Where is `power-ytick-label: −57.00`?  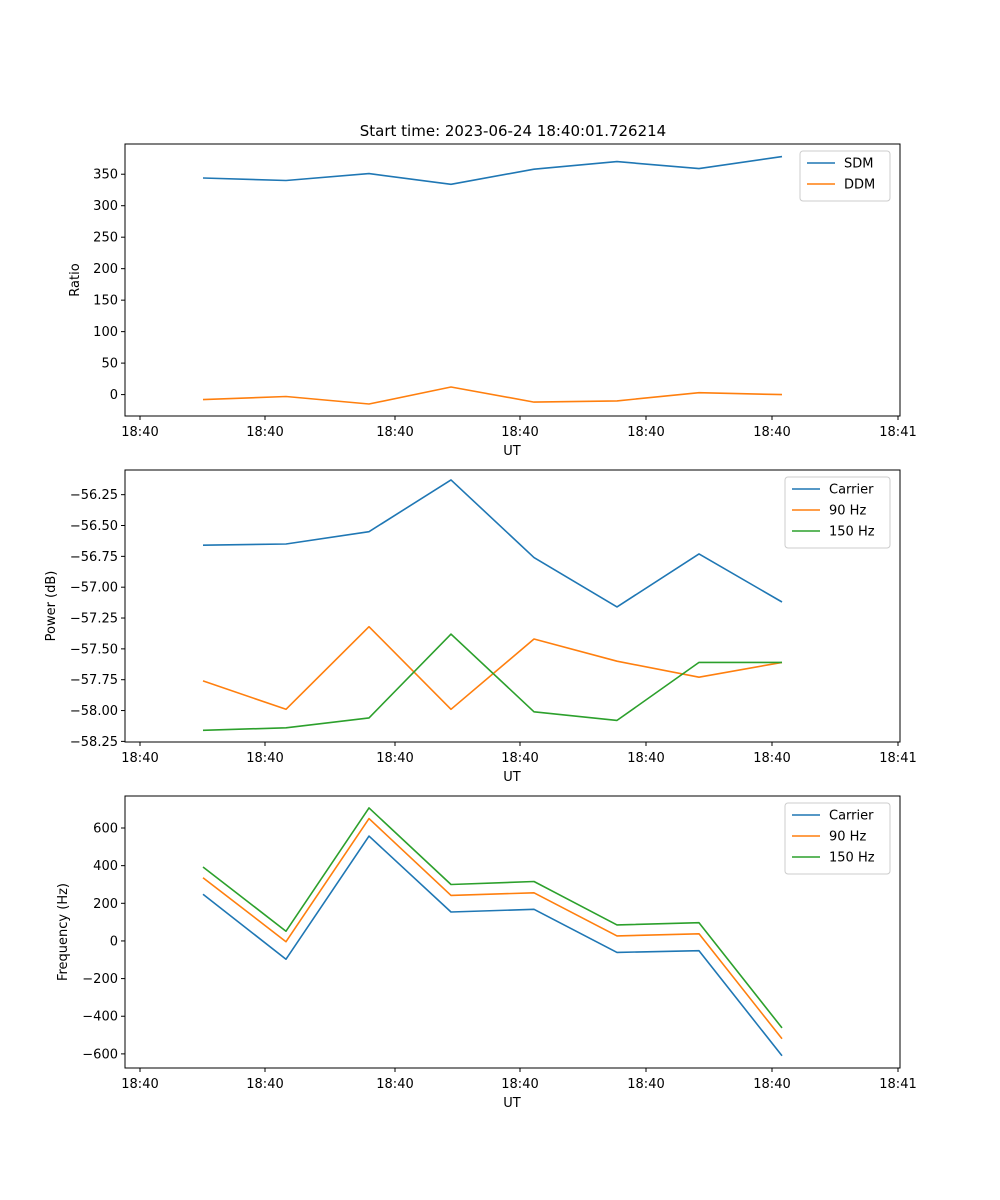
power-ytick-label: −57.00 is located at coordinates (94, 588).